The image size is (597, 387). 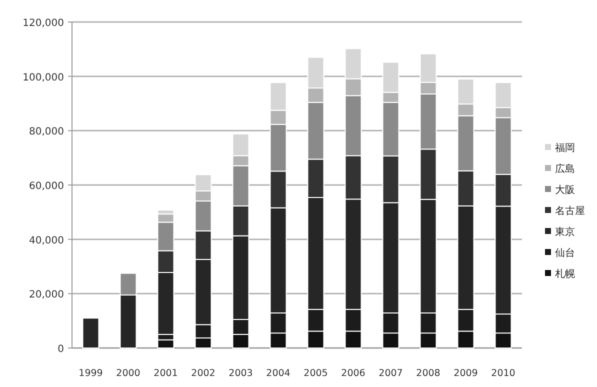 What do you see at coordinates (565, 148) in the screenshot?
I see `legend-label: 福岡` at bounding box center [565, 148].